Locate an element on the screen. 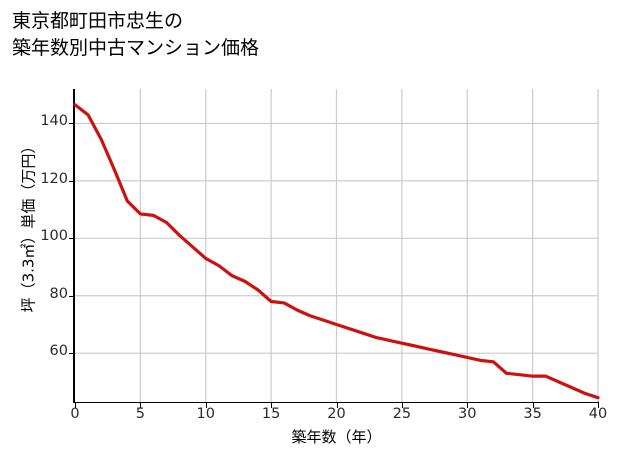  x-tick-label: 30 is located at coordinates (467, 414).